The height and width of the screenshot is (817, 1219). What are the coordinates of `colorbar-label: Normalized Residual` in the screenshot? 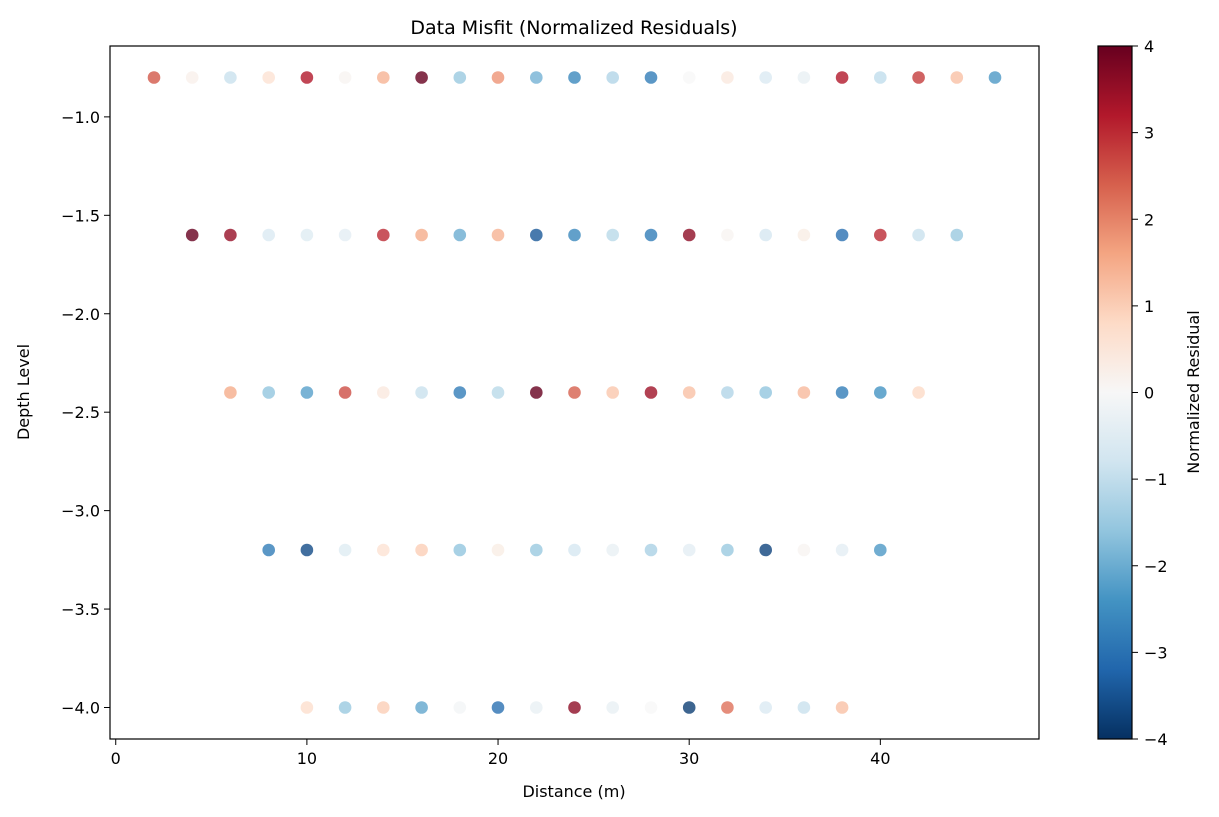 It's located at (1193, 391).